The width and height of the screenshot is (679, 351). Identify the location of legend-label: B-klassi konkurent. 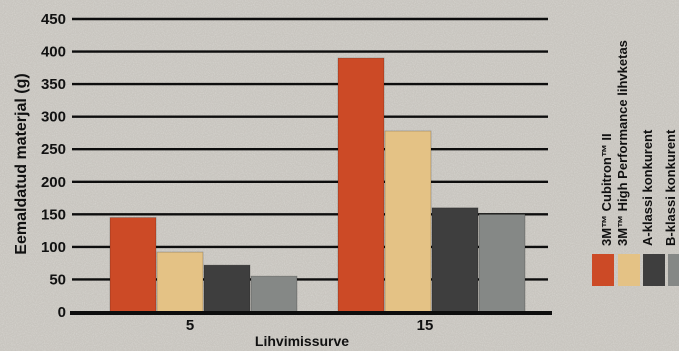
(670, 187).